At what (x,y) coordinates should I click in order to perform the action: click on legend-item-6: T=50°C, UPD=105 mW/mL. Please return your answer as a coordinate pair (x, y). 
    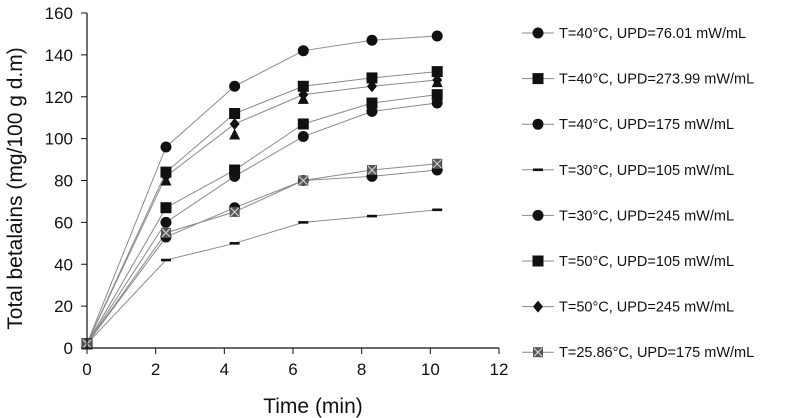
    Looking at the image, I should click on (628, 262).